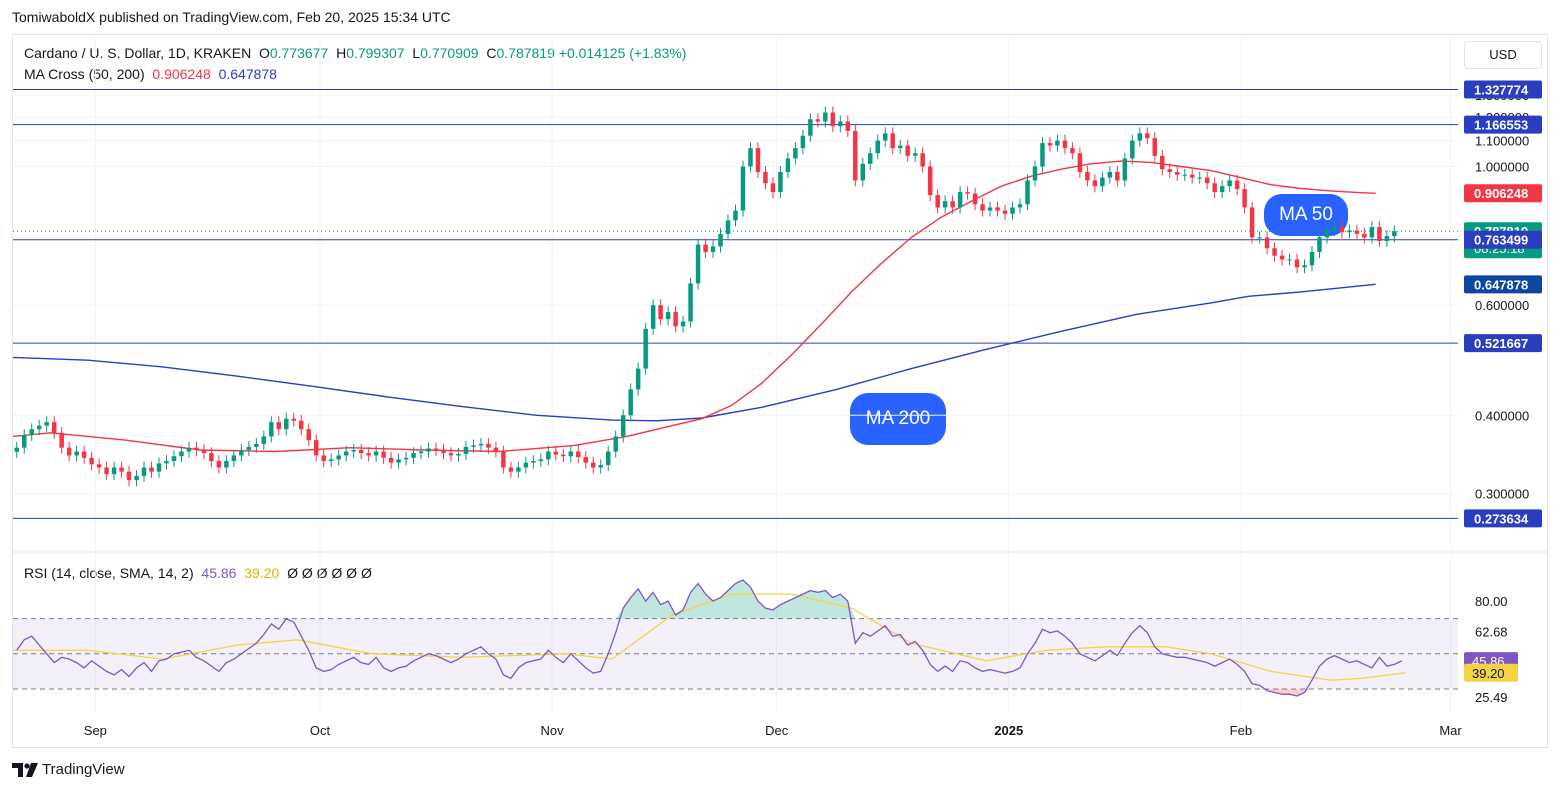 The width and height of the screenshot is (1561, 792). Describe the element at coordinates (262, 573) in the screenshot. I see `rsi-sma-value: 39.20` at that location.